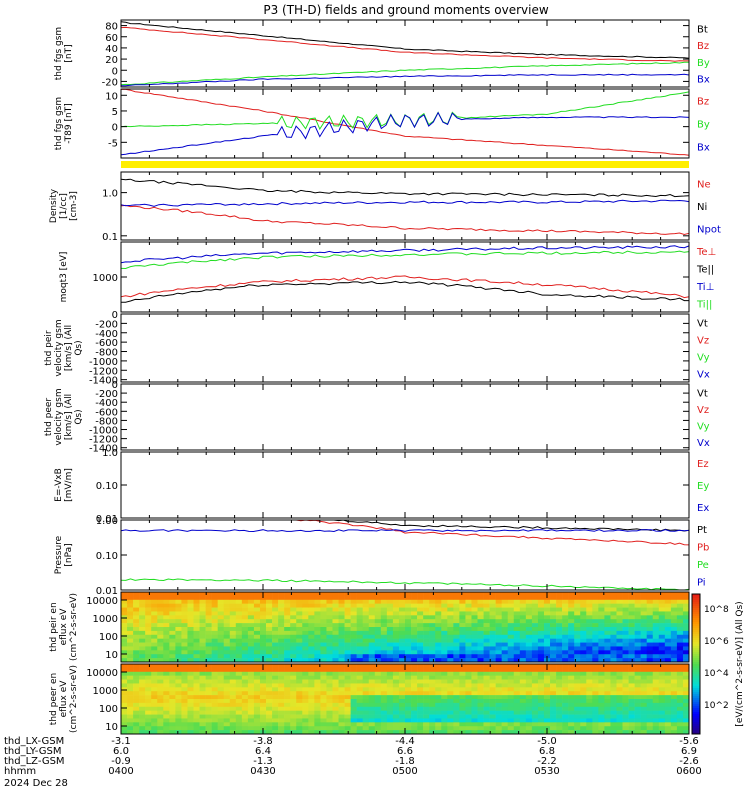  I want to click on colorbar-segment, so click(696, 615).